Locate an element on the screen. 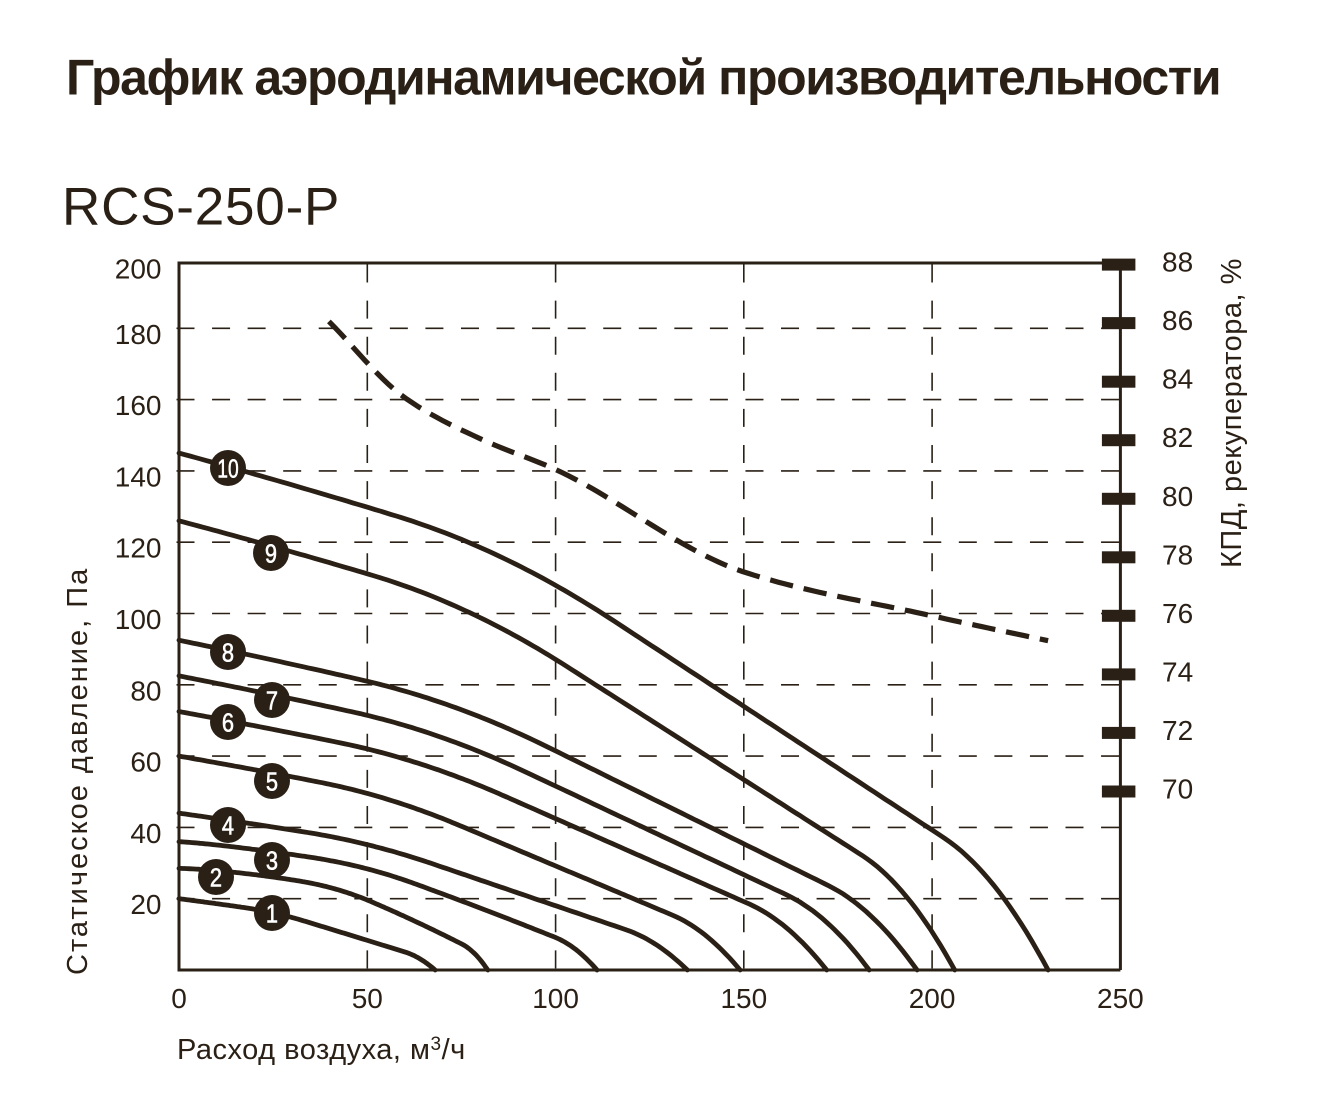 Image resolution: width=1325 pixels, height=1104 pixels. svg-text: 6 is located at coordinates (228, 723).